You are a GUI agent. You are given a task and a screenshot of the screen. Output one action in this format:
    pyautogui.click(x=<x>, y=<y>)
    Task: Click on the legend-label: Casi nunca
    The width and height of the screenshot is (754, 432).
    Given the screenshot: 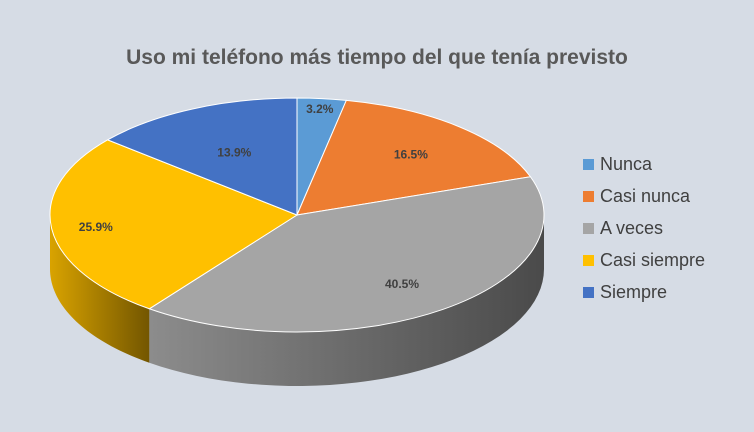 What is the action you would take?
    pyautogui.click(x=645, y=195)
    